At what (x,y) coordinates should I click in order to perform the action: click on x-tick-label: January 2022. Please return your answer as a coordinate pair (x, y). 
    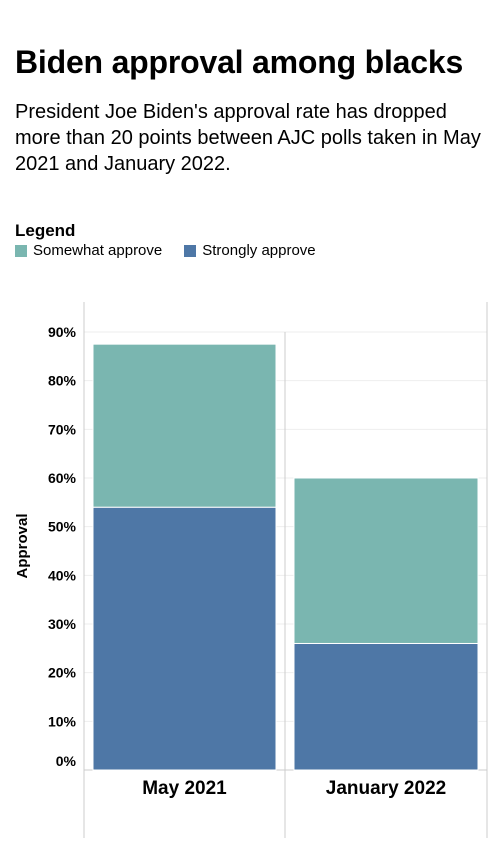
    Looking at the image, I should click on (386, 788).